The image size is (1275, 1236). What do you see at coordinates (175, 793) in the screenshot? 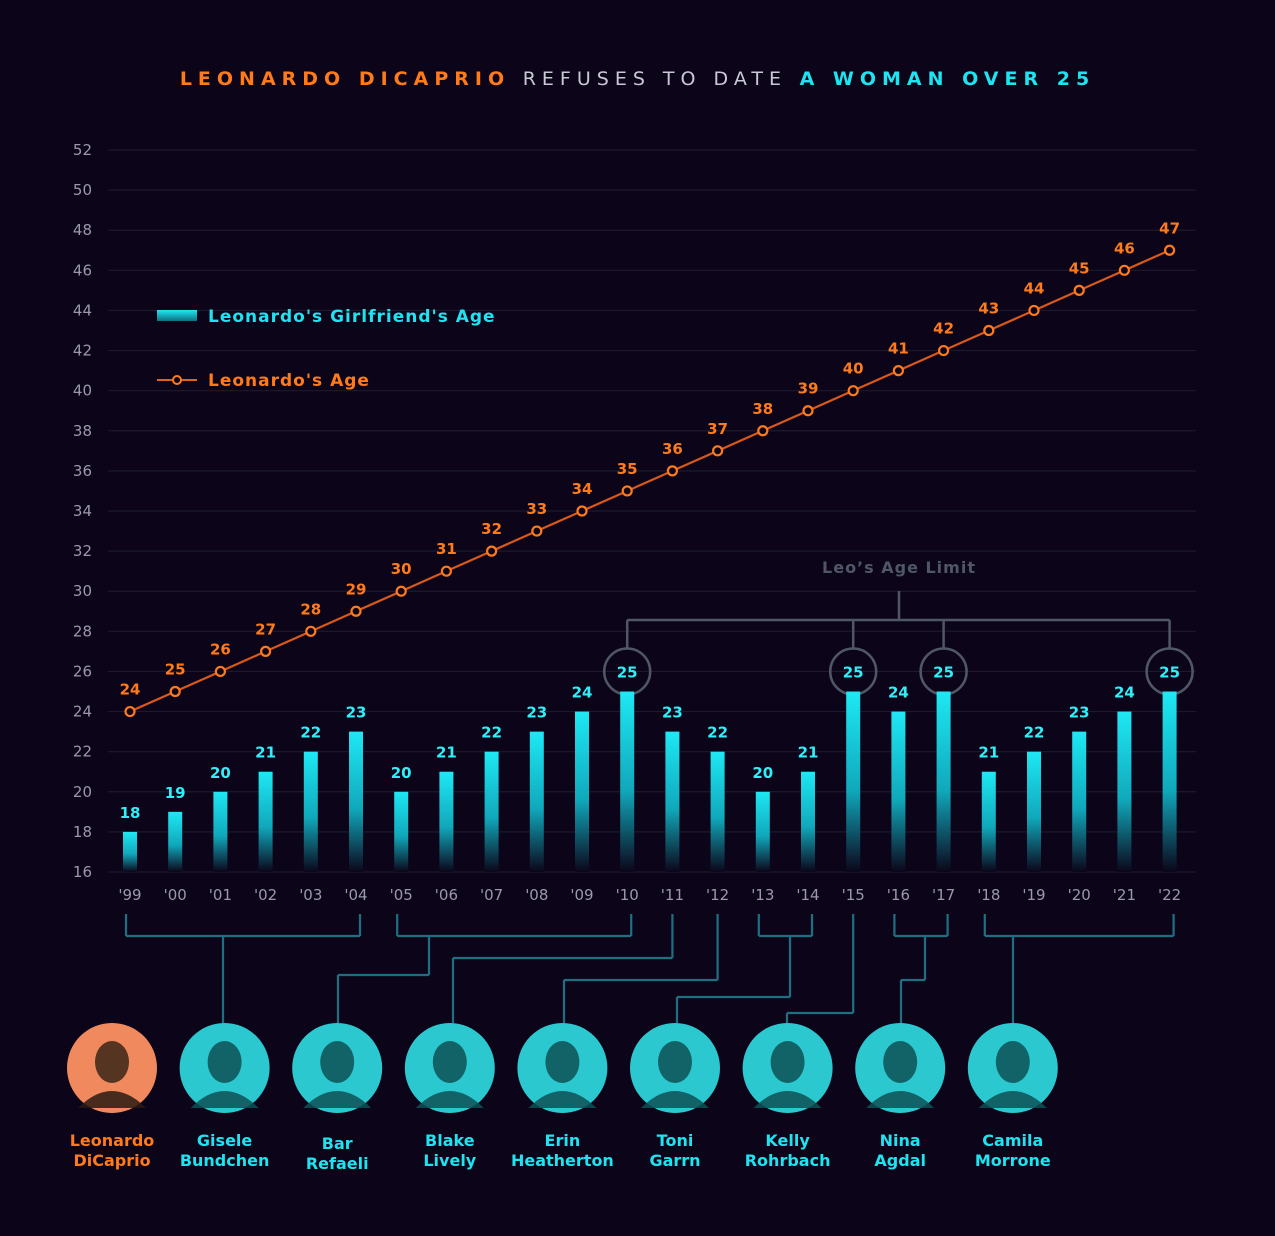
I see `girlfriend-age-label: 19` at bounding box center [175, 793].